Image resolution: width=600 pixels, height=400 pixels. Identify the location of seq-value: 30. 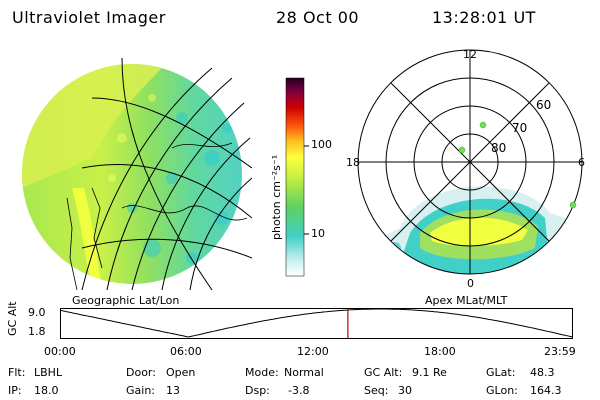
(405, 390).